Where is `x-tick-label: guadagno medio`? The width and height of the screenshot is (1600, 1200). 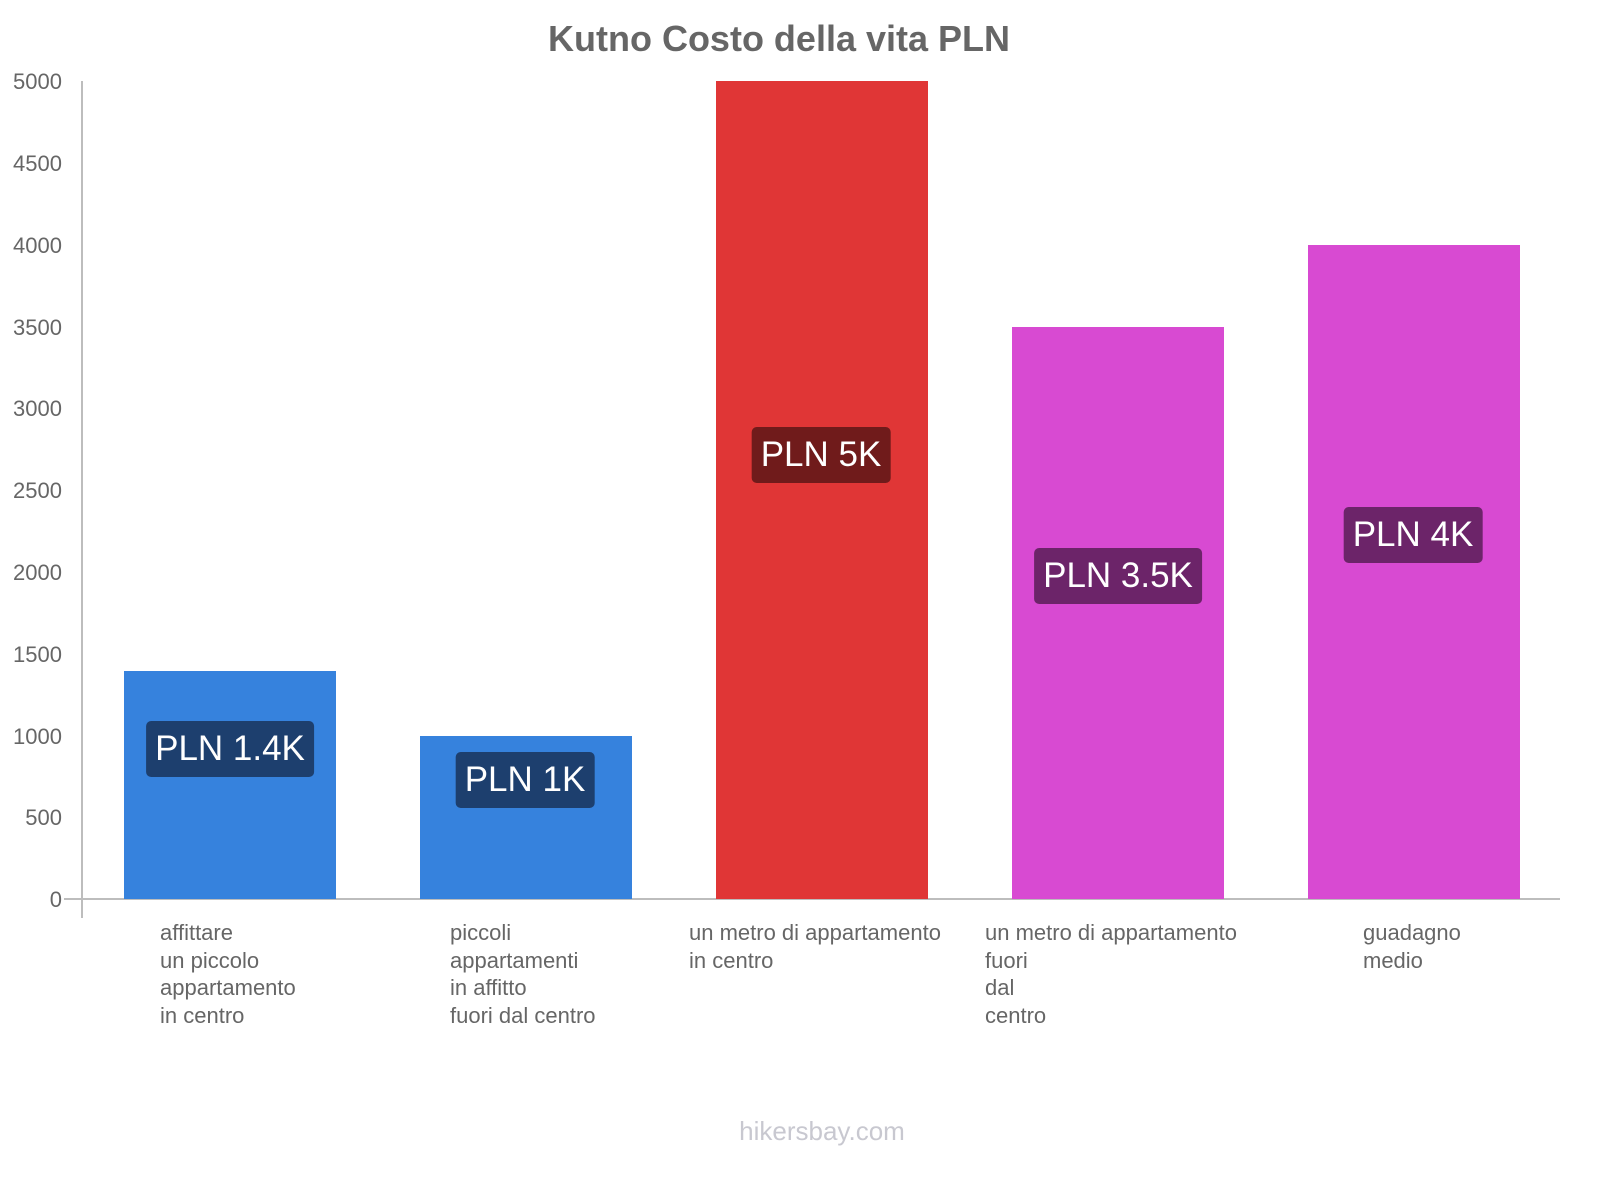
x-tick-label: guadagno medio is located at coordinates (1412, 946).